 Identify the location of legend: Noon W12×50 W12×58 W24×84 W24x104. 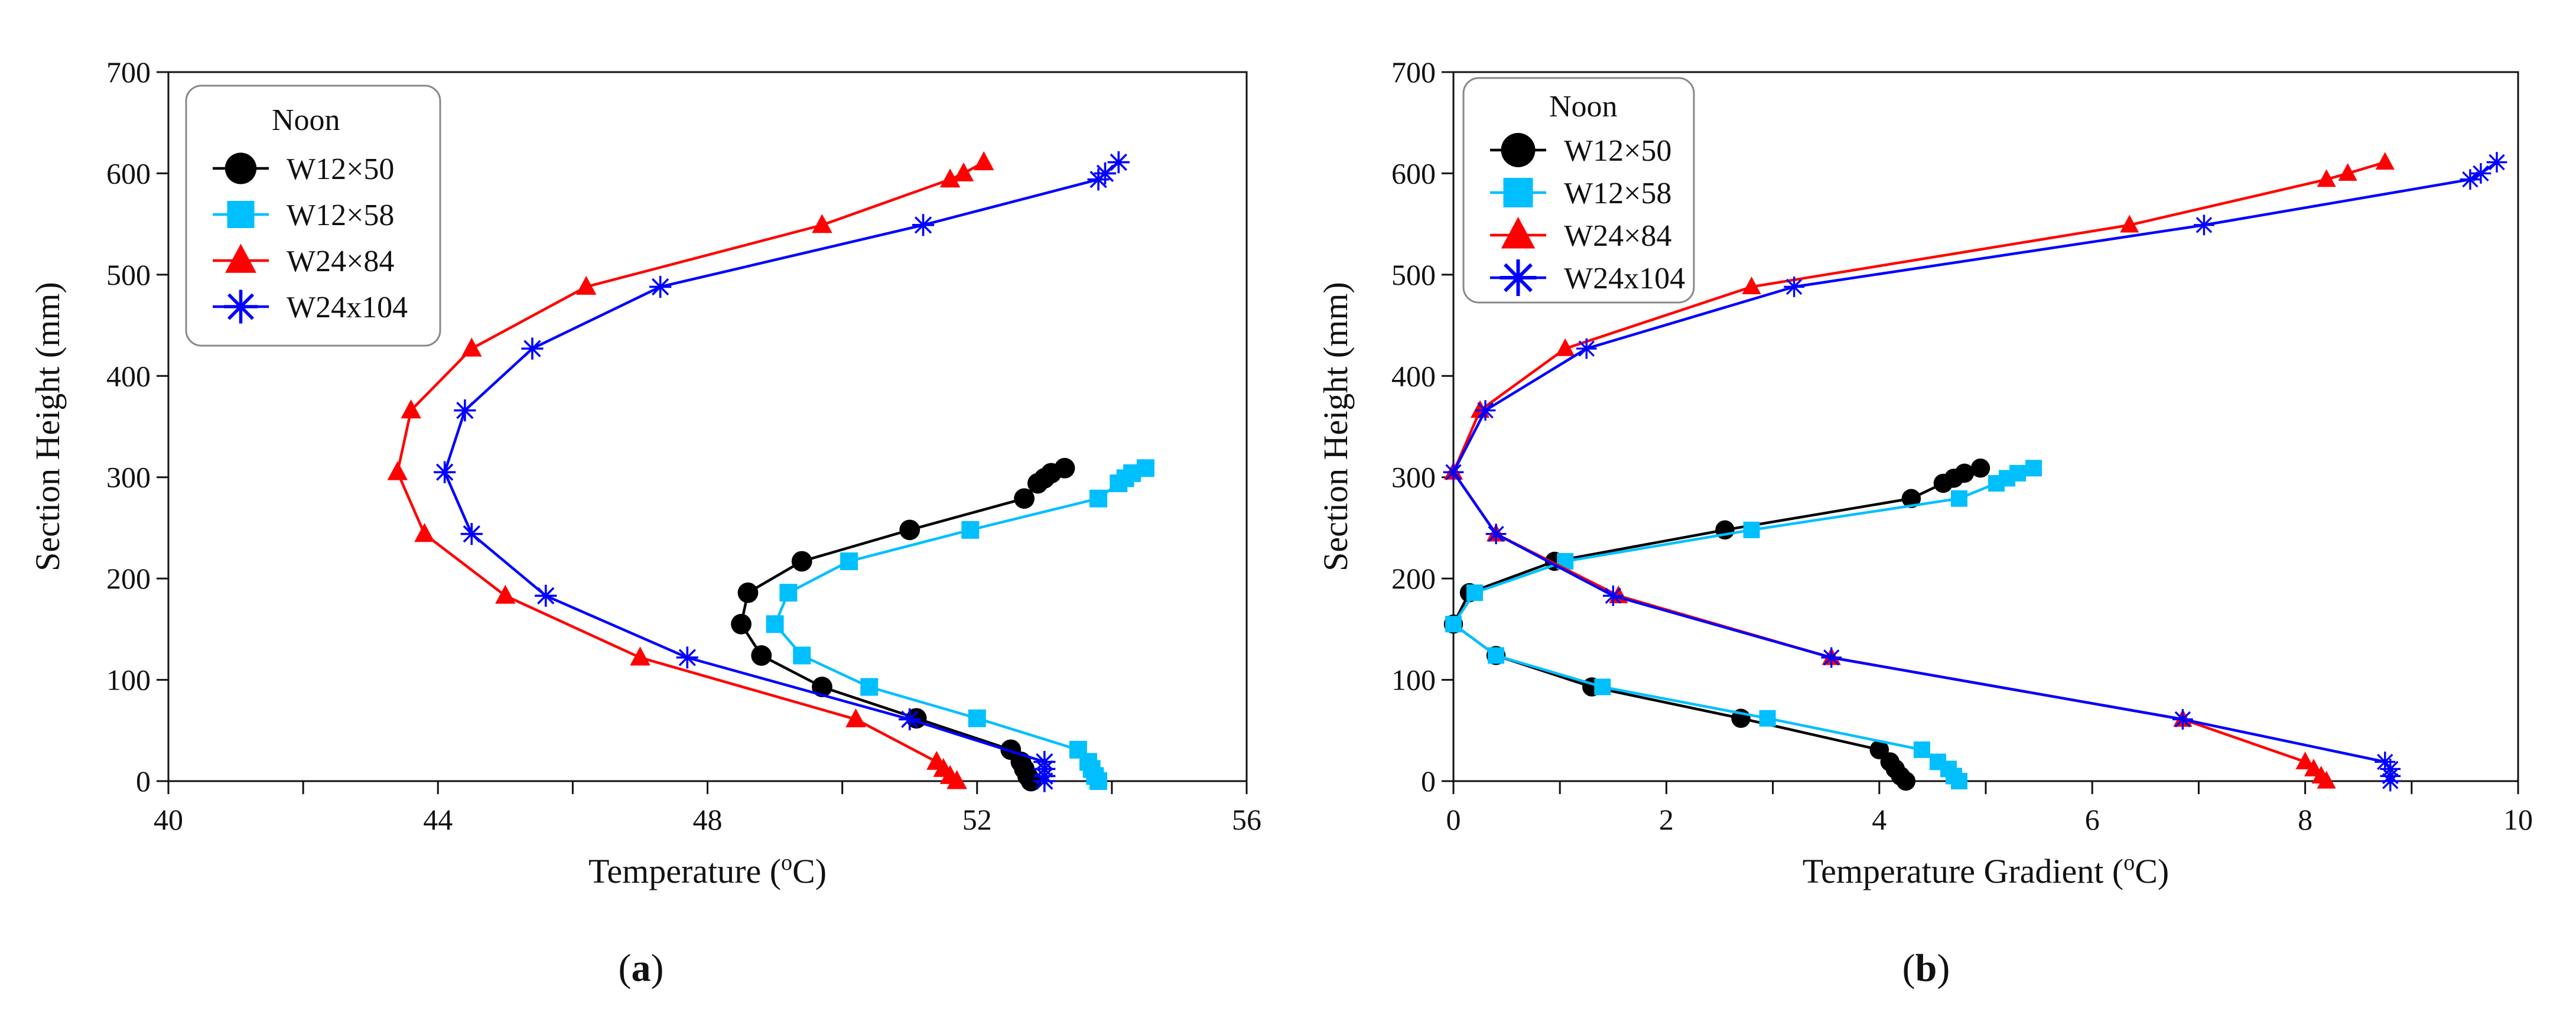
(313, 215).